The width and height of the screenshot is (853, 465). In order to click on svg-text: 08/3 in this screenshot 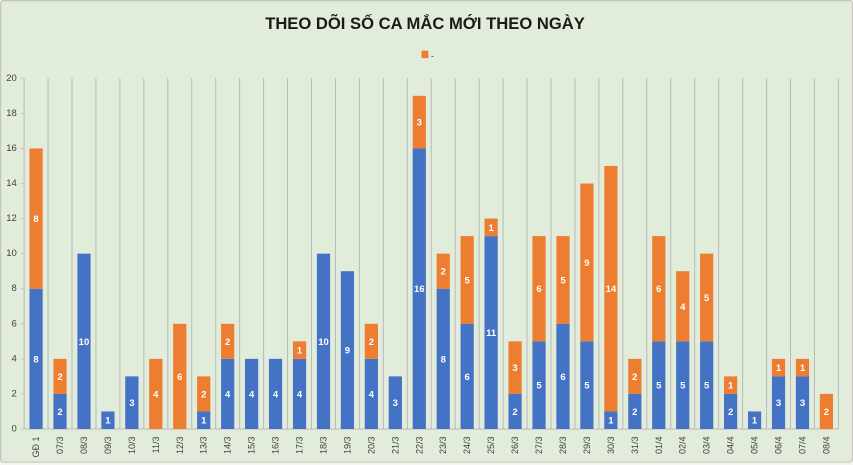, I will do `click(84, 446)`.